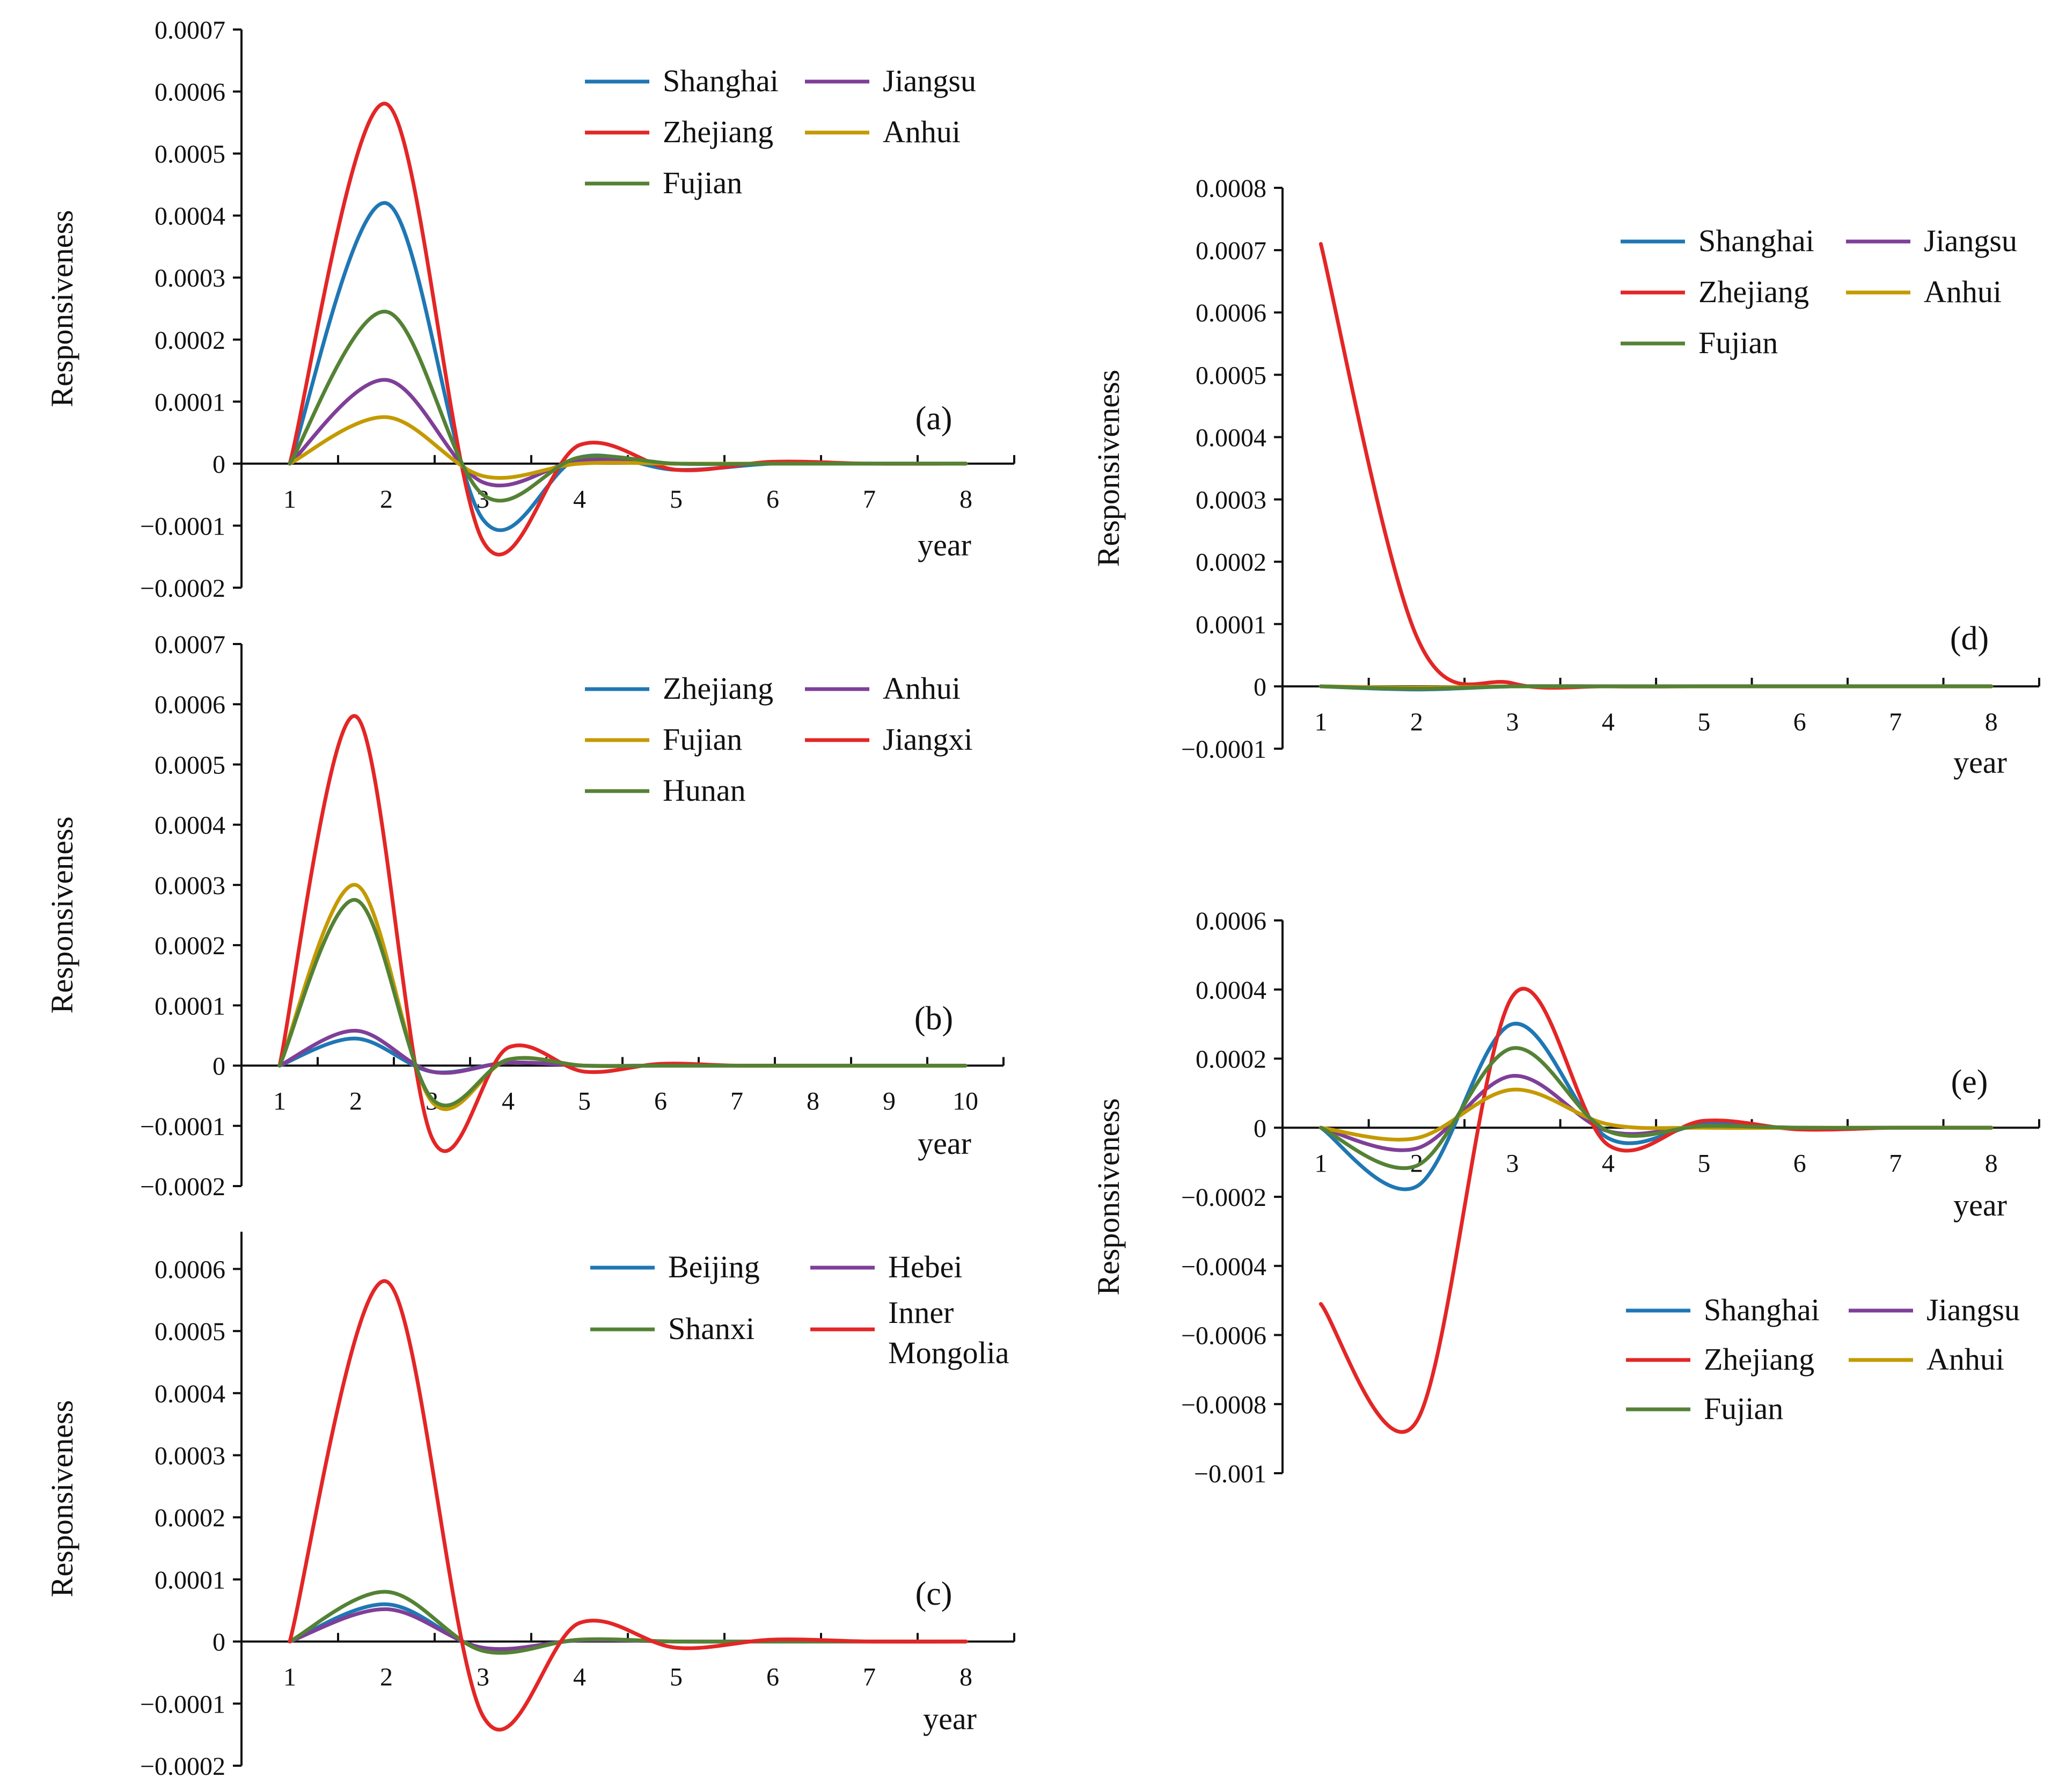 The width and height of the screenshot is (2066, 1792). What do you see at coordinates (1970, 638) in the screenshot?
I see `panel-label: (d)` at bounding box center [1970, 638].